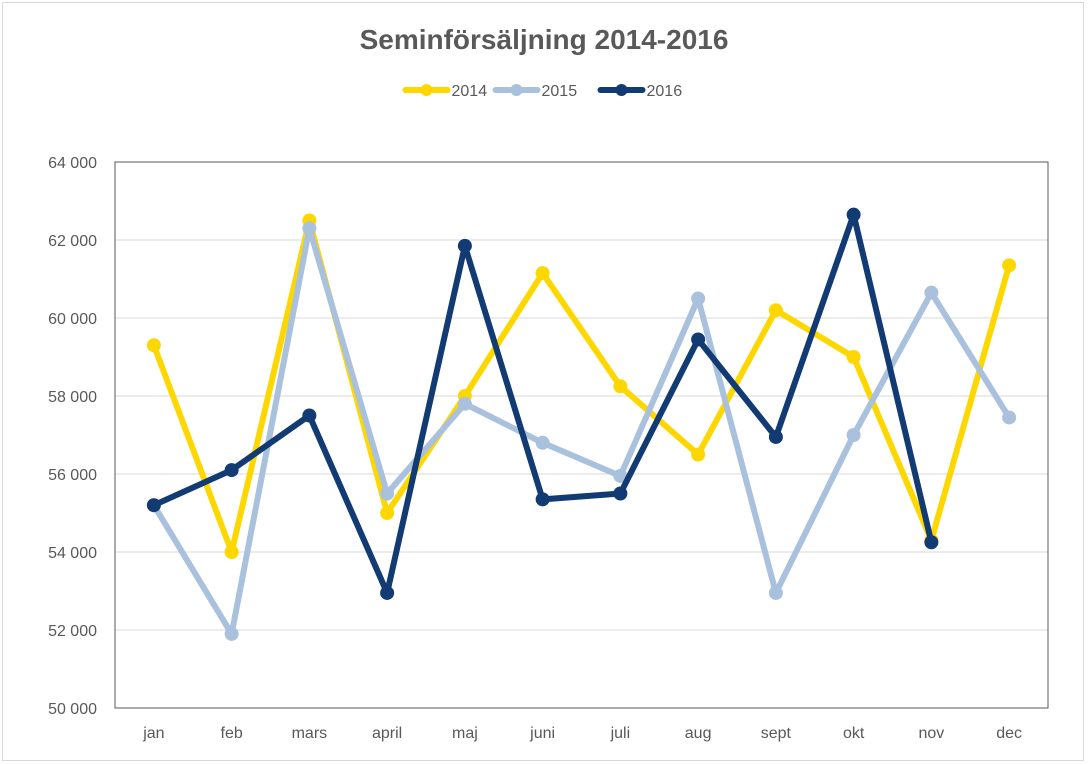 The image size is (1088, 765). What do you see at coordinates (72, 475) in the screenshot?
I see `y-tick-label: 56 000` at bounding box center [72, 475].